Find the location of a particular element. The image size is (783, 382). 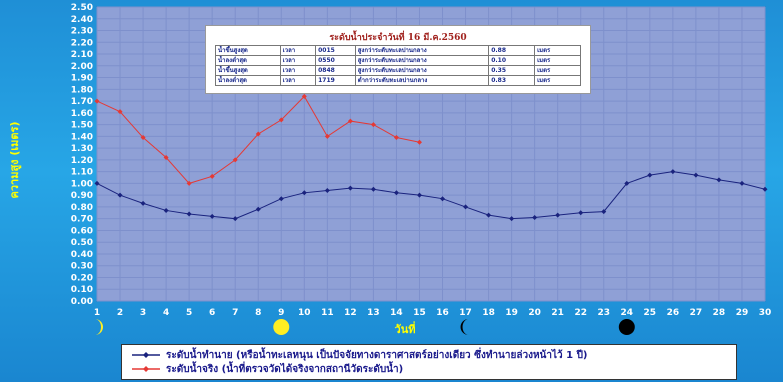

x-tick-label: 27 is located at coordinates (696, 313).